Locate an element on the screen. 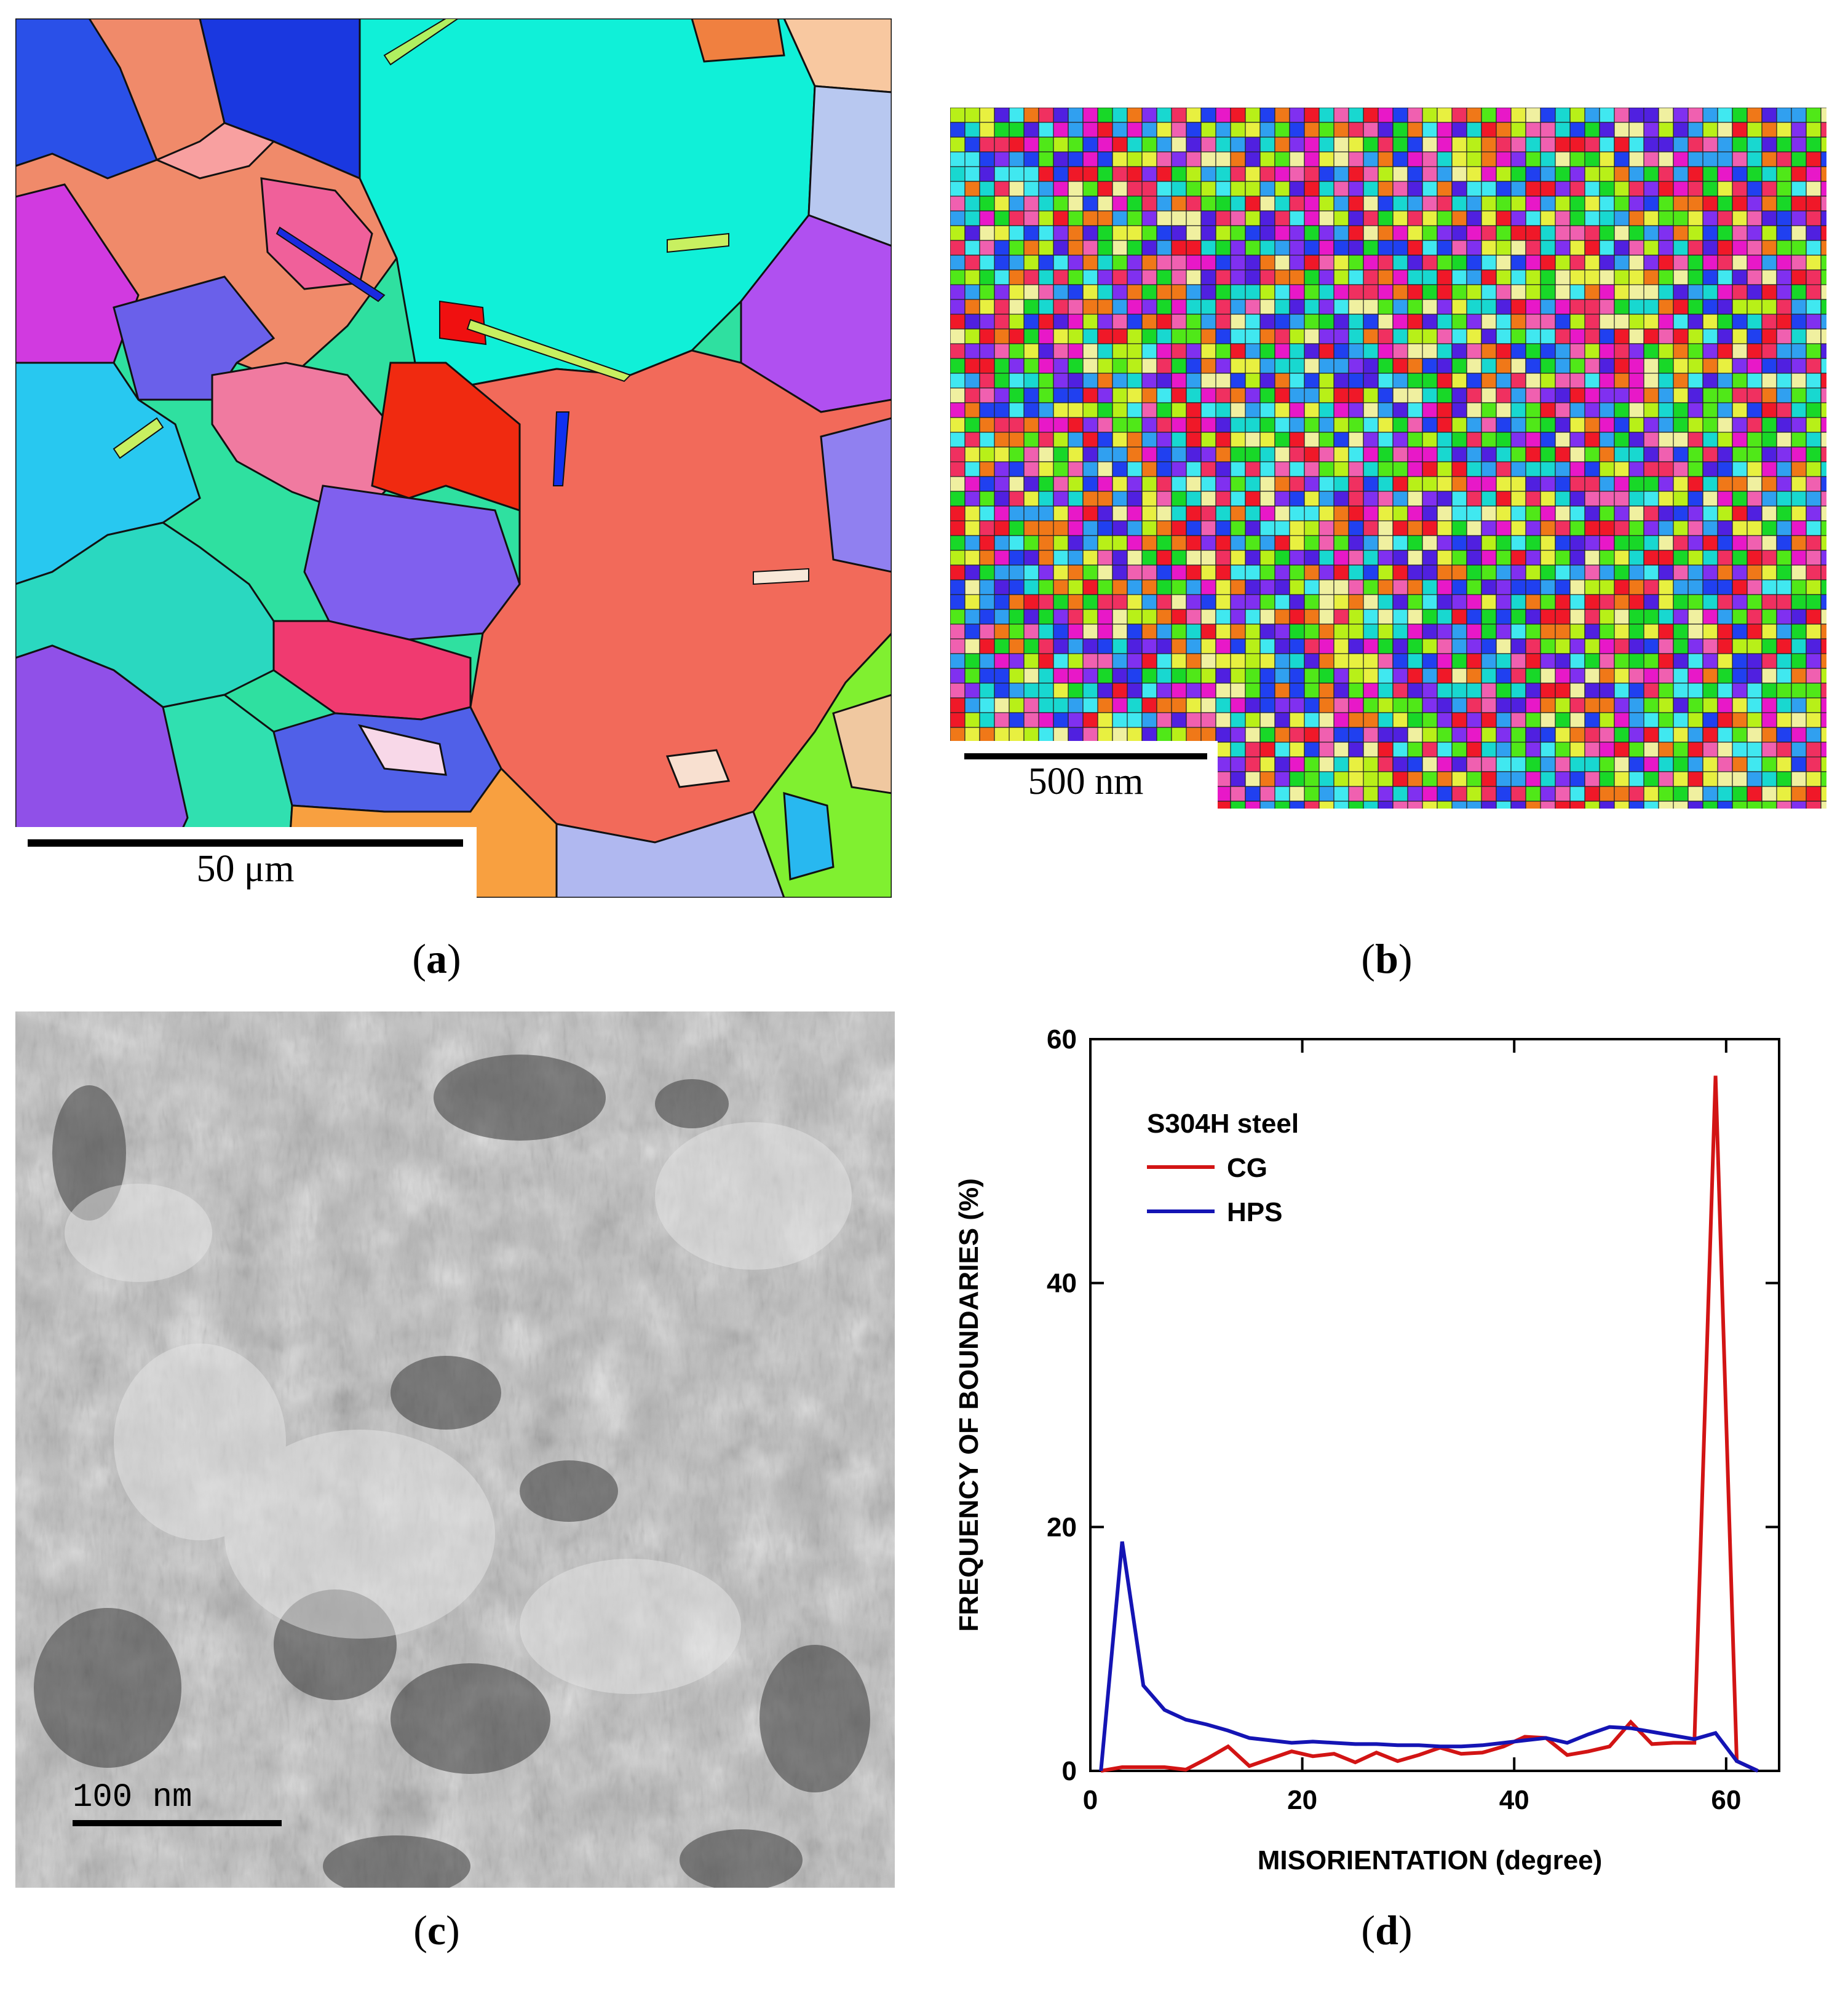 The image size is (1848, 1999). scale-bar-label-c: 100 nm is located at coordinates (132, 1797).